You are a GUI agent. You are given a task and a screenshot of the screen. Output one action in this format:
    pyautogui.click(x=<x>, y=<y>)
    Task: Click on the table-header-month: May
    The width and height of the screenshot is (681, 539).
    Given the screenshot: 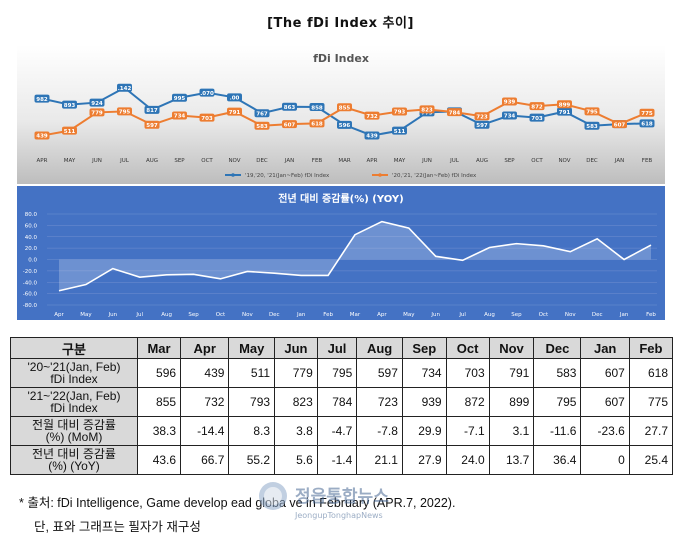 What is the action you would take?
    pyautogui.click(x=252, y=348)
    